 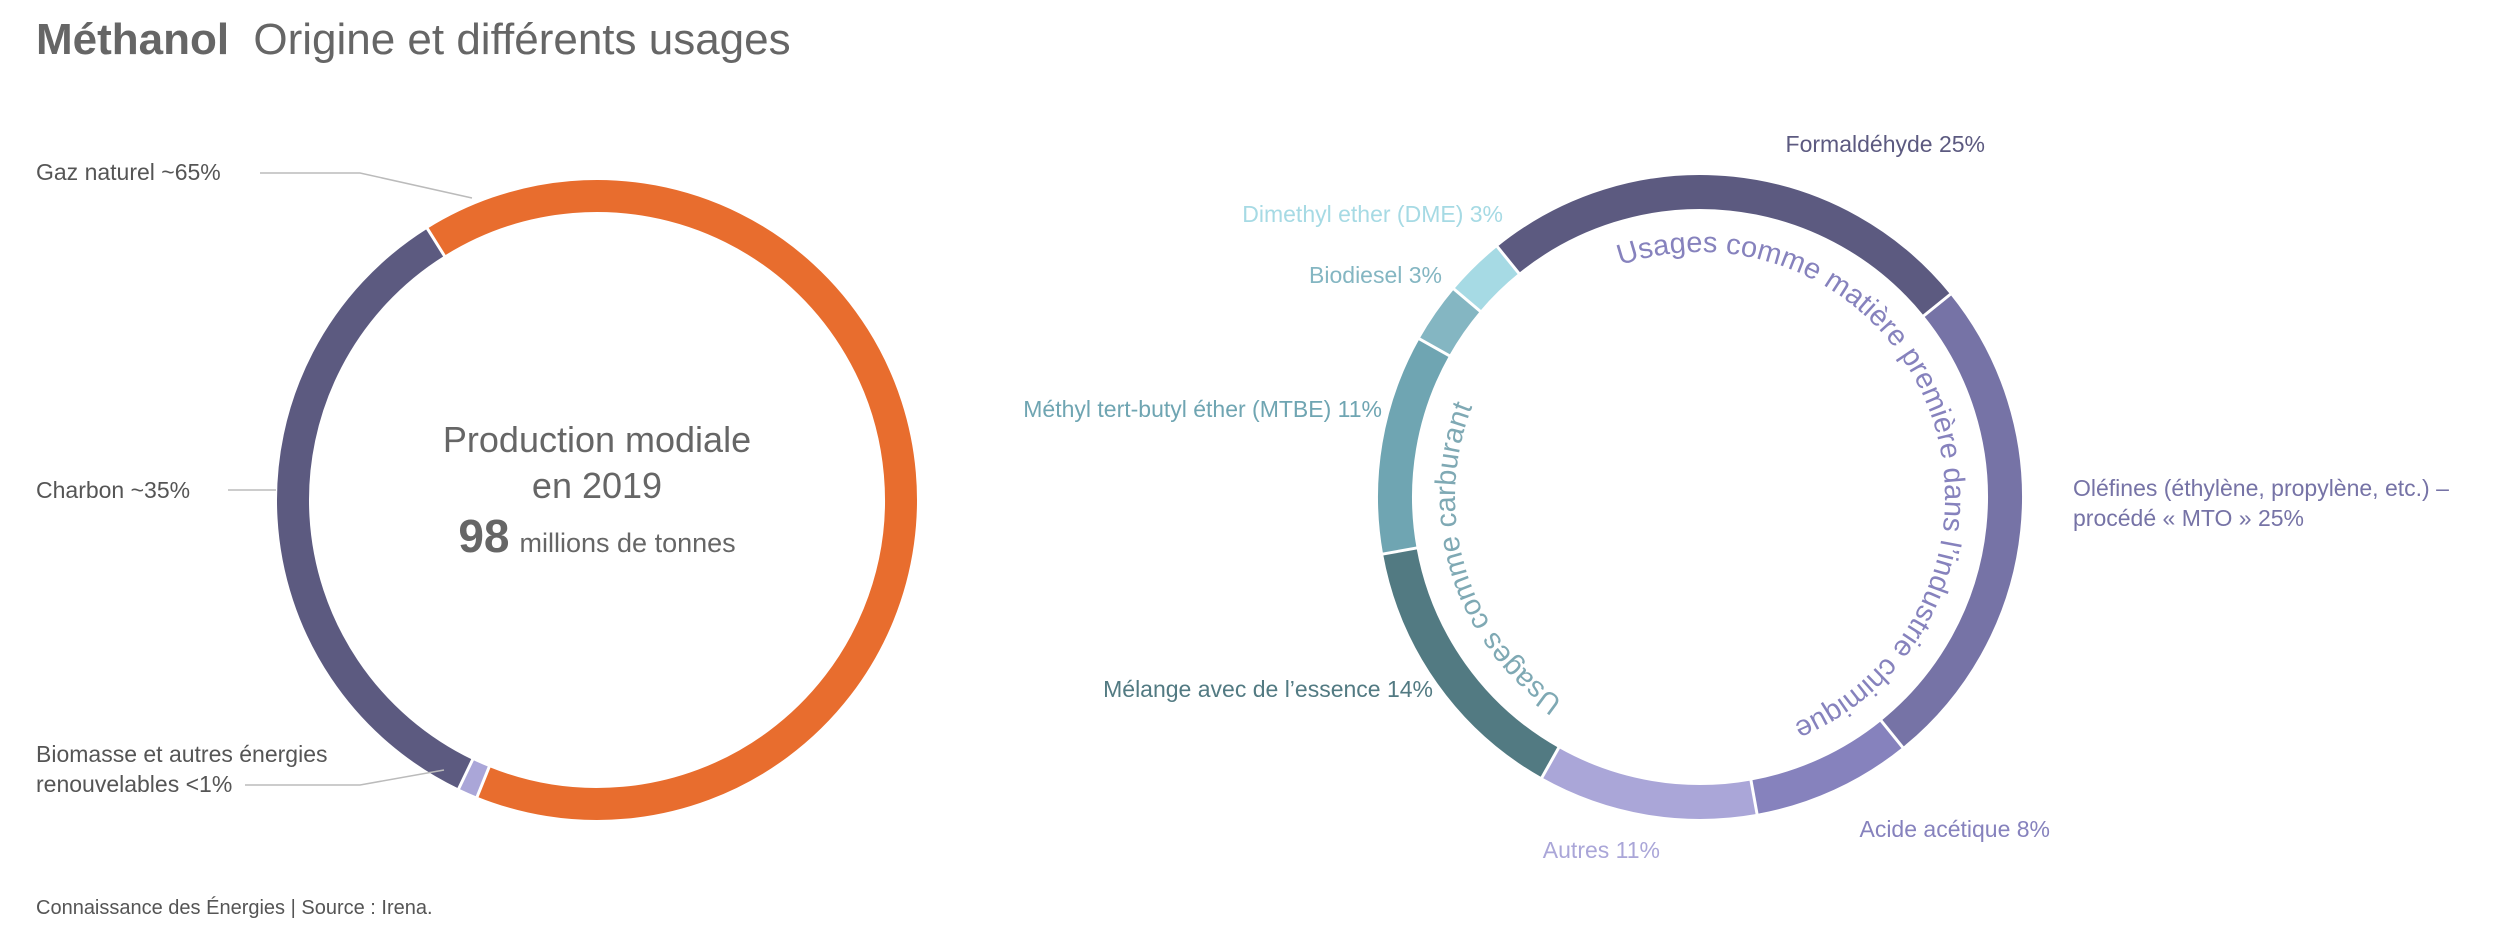 What do you see at coordinates (1375, 275) in the screenshot?
I see `usage-label-6: Biodiesel 3%` at bounding box center [1375, 275].